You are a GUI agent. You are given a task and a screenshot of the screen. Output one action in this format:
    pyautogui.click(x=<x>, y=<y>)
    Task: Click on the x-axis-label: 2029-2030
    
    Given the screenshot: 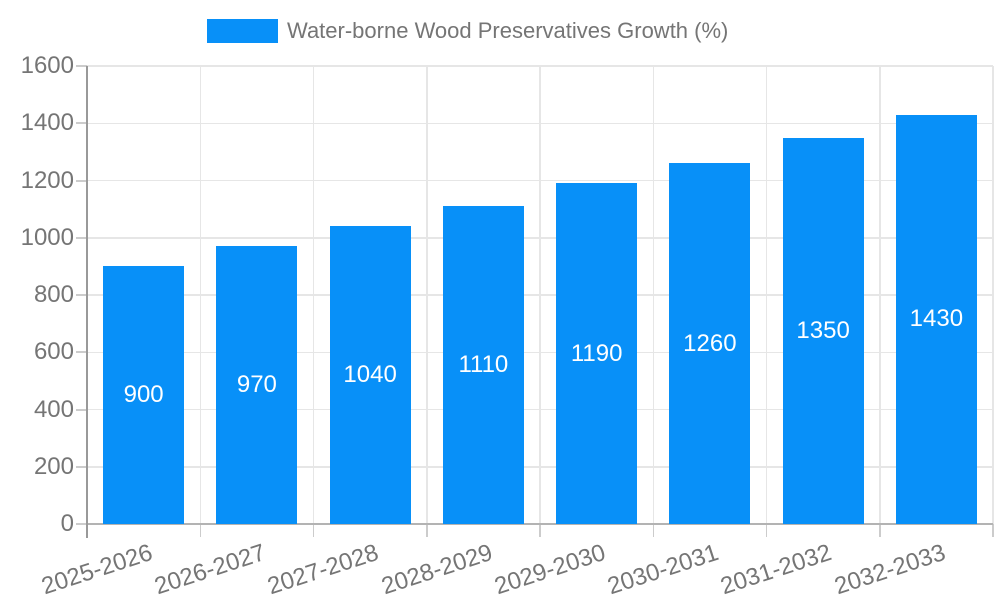 What is the action you would take?
    pyautogui.click(x=550, y=569)
    